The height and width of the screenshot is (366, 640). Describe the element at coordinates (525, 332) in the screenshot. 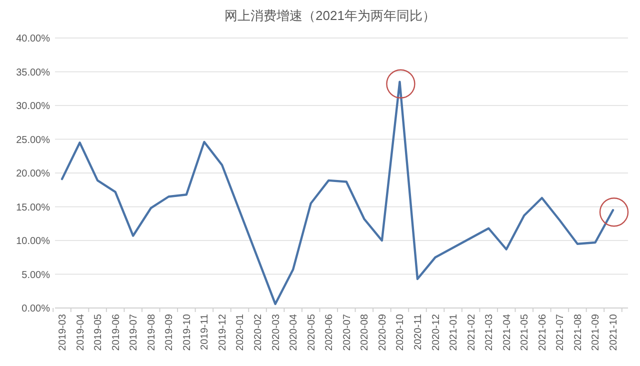

I see `x-tick-label: 2021-05` at that location.